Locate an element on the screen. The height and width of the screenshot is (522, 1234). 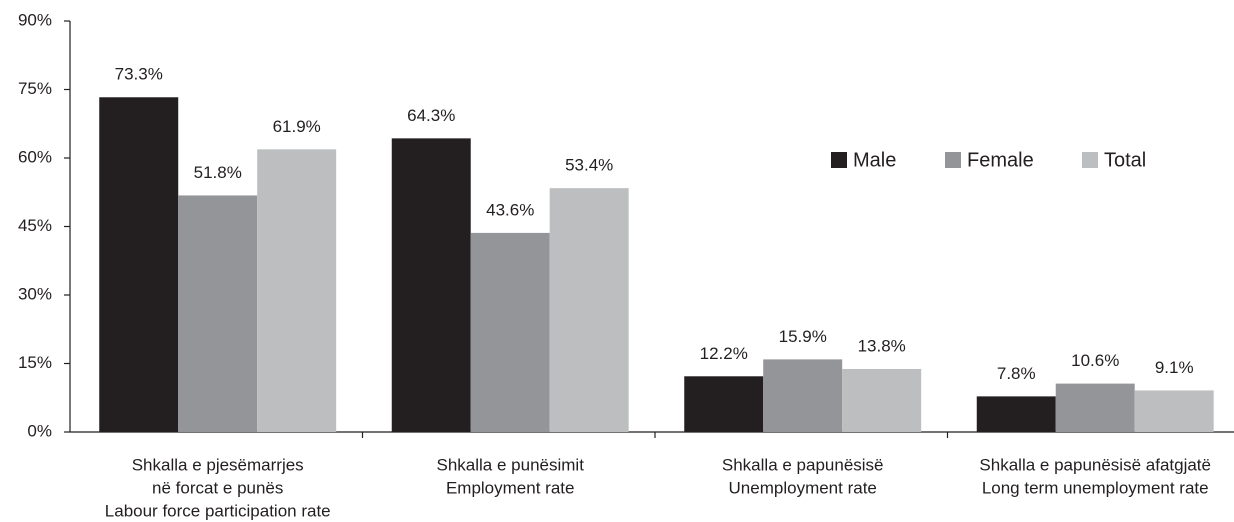
value-label: 51.8% is located at coordinates (218, 172).